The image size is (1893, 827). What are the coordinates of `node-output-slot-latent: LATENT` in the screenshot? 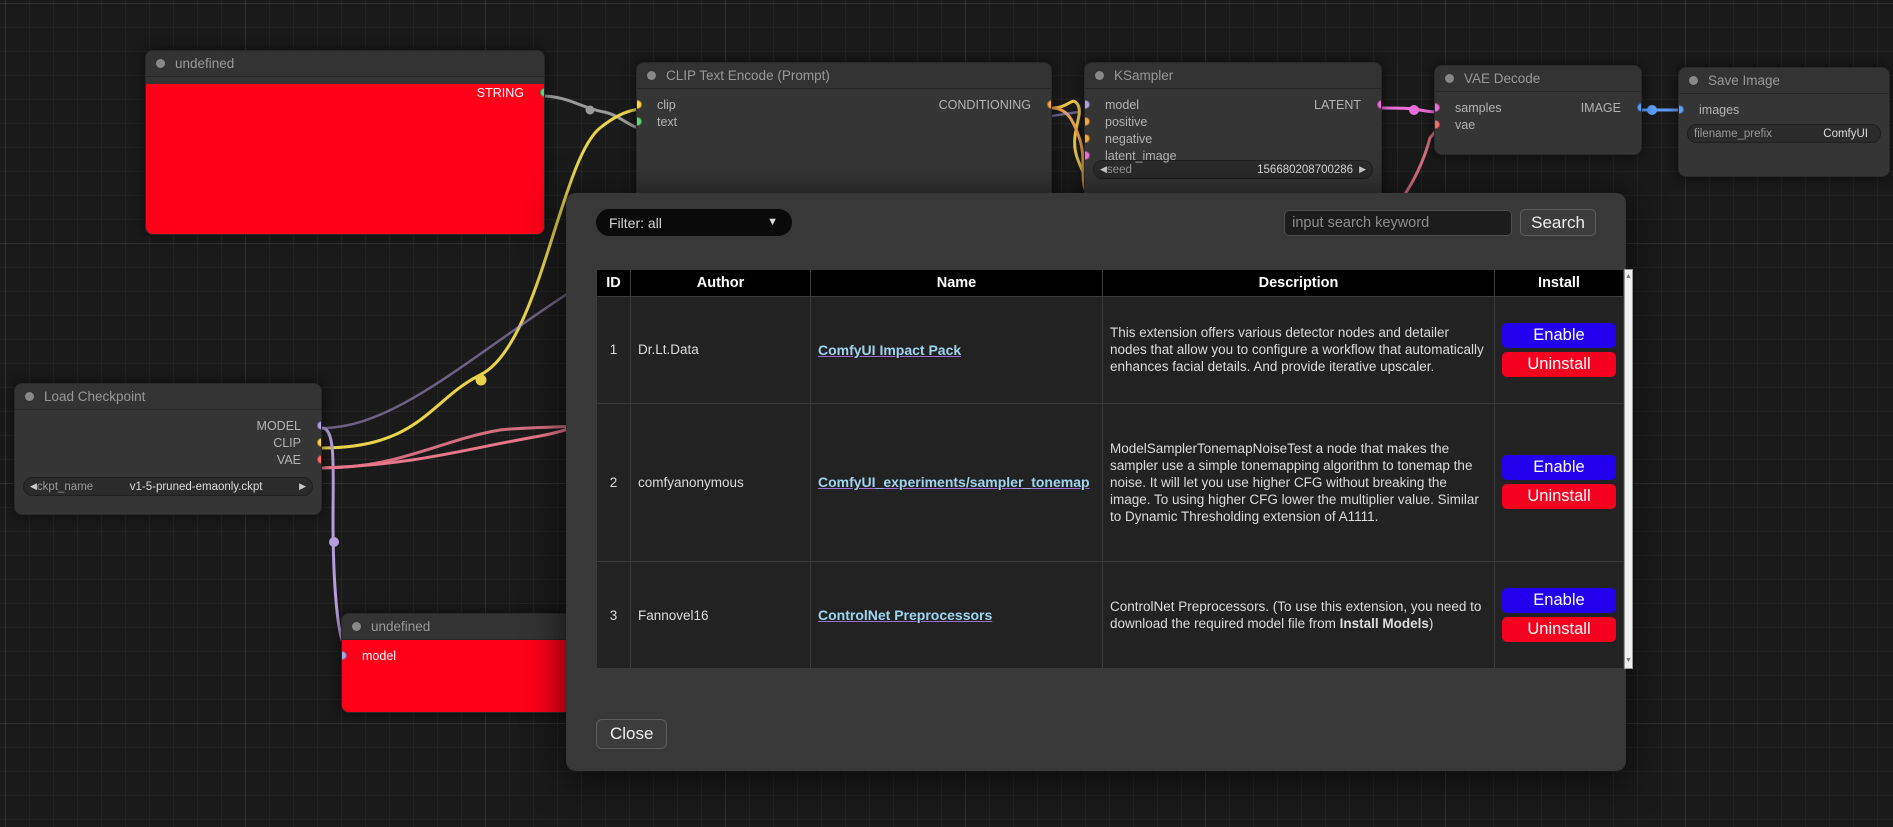 It's located at (1233, 104).